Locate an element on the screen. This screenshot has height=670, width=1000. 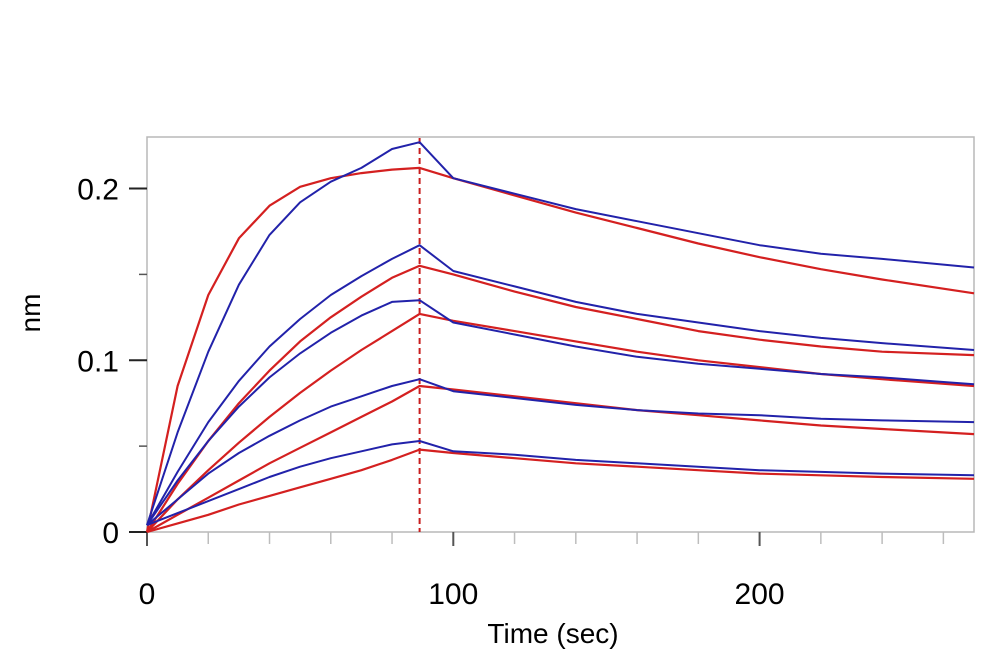
y-tick-label: 0.1 is located at coordinates (98, 361).